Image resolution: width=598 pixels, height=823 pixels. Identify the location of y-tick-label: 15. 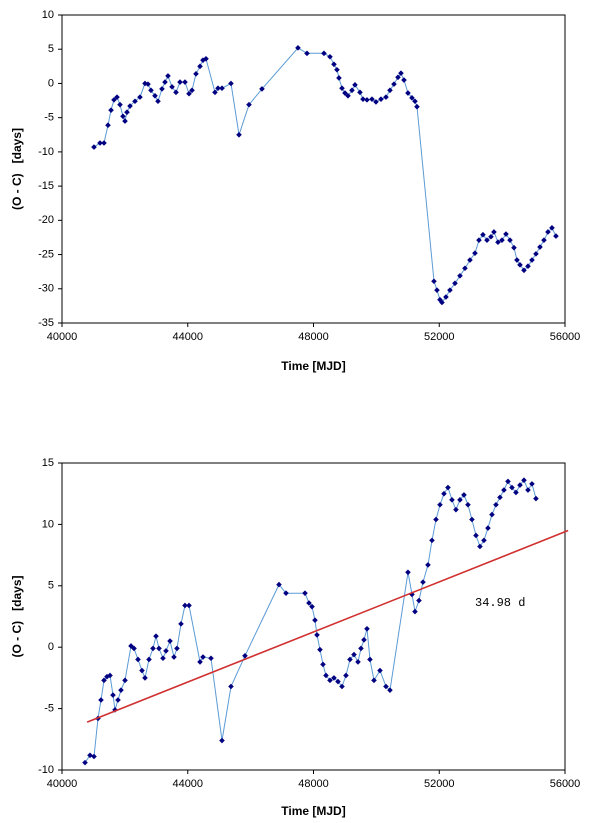
(48, 463).